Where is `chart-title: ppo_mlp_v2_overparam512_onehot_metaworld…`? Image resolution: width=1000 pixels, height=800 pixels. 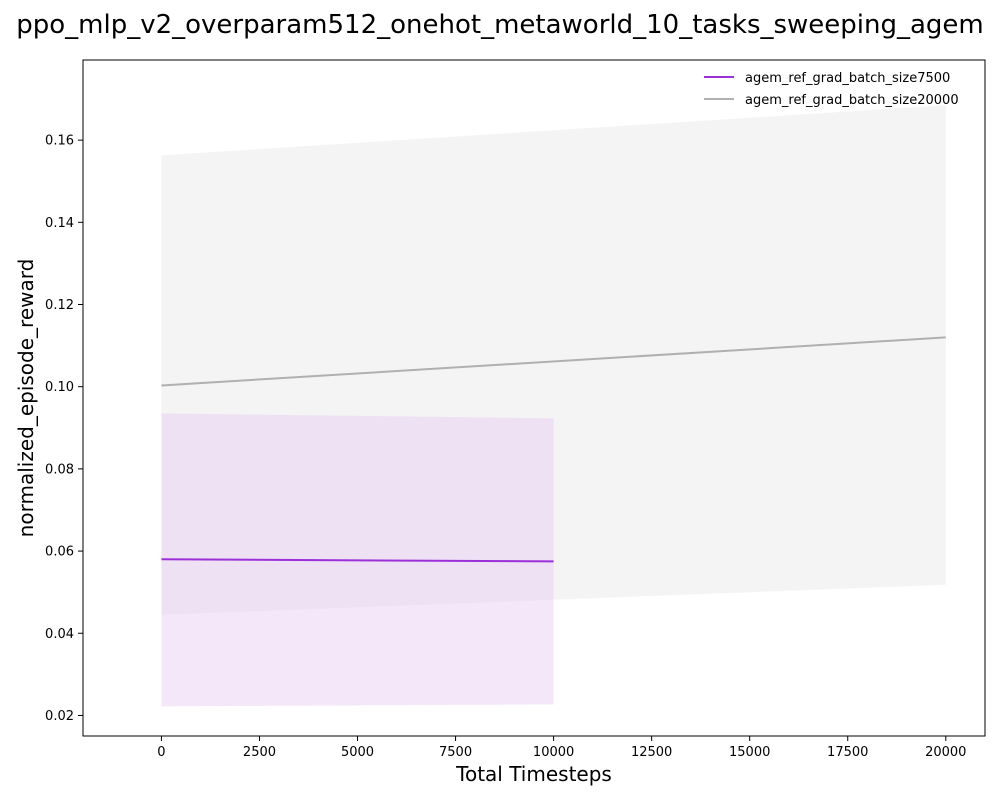 chart-title: ppo_mlp_v2_overparam512_onehot_metaworld… is located at coordinates (500, 25).